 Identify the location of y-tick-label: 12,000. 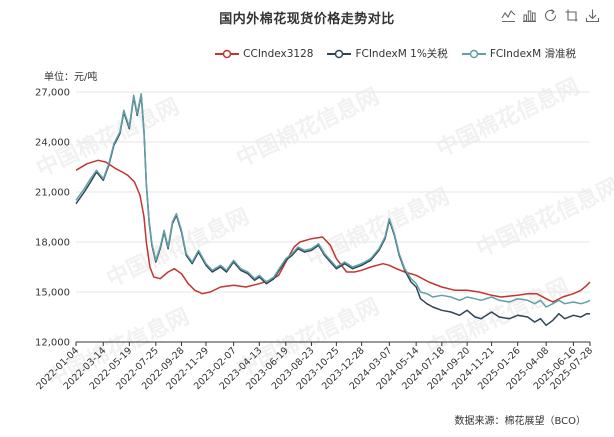
(52, 343).